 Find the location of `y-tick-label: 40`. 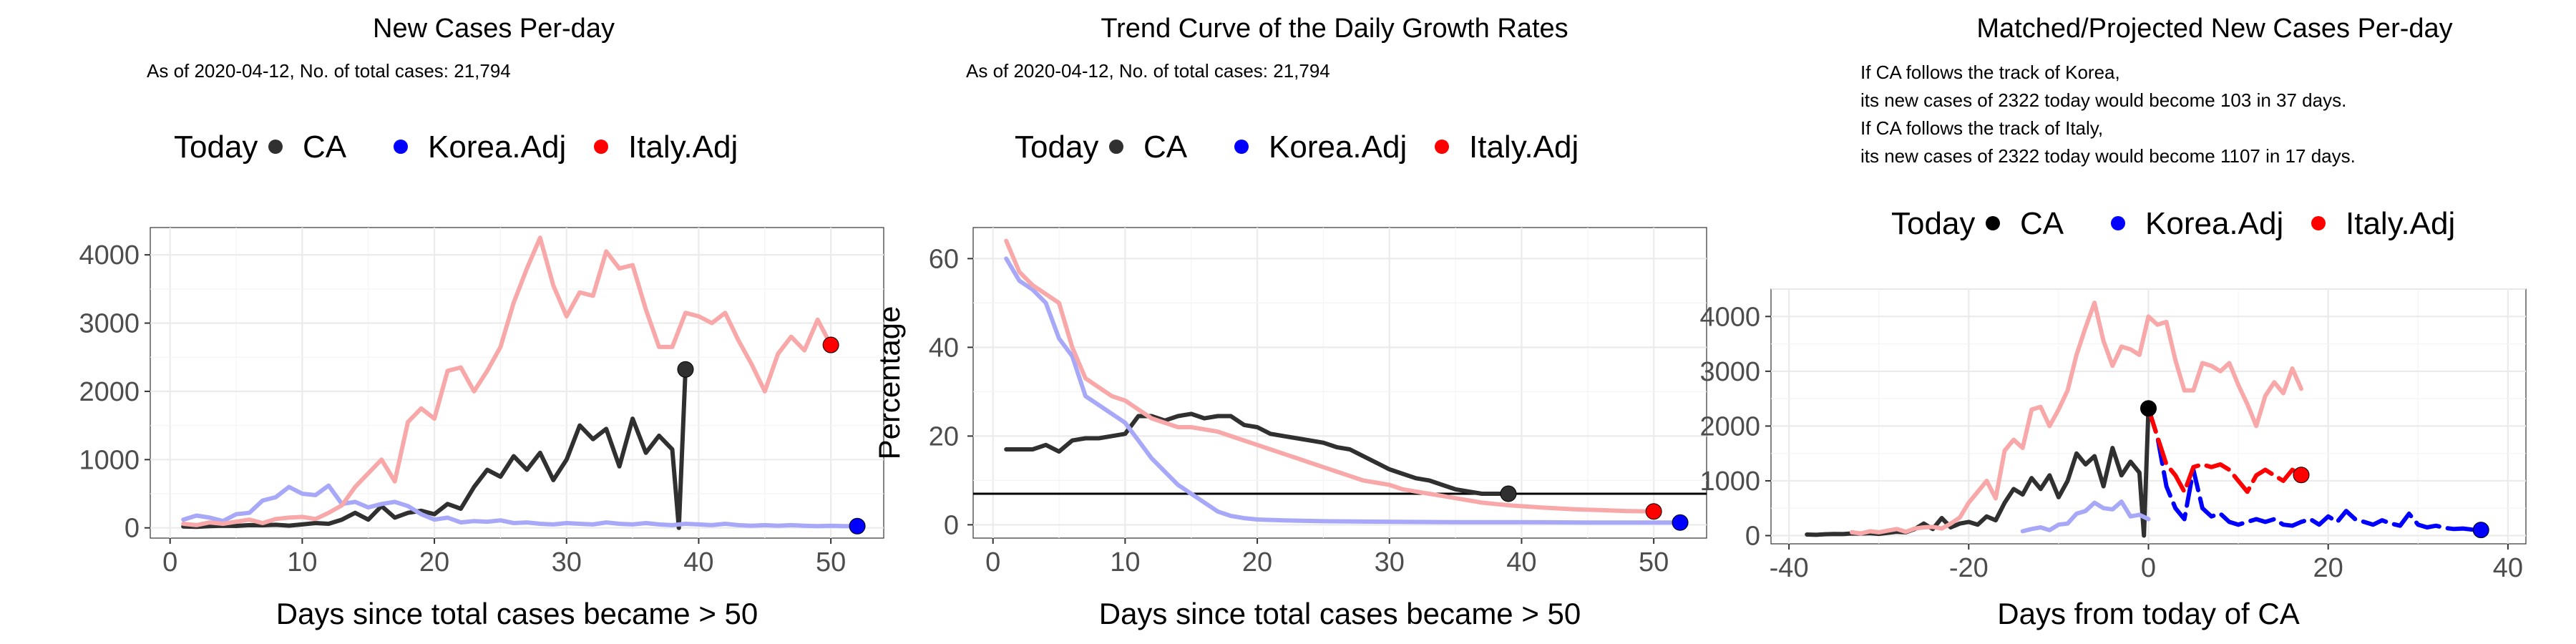

y-tick-label: 40 is located at coordinates (944, 348).